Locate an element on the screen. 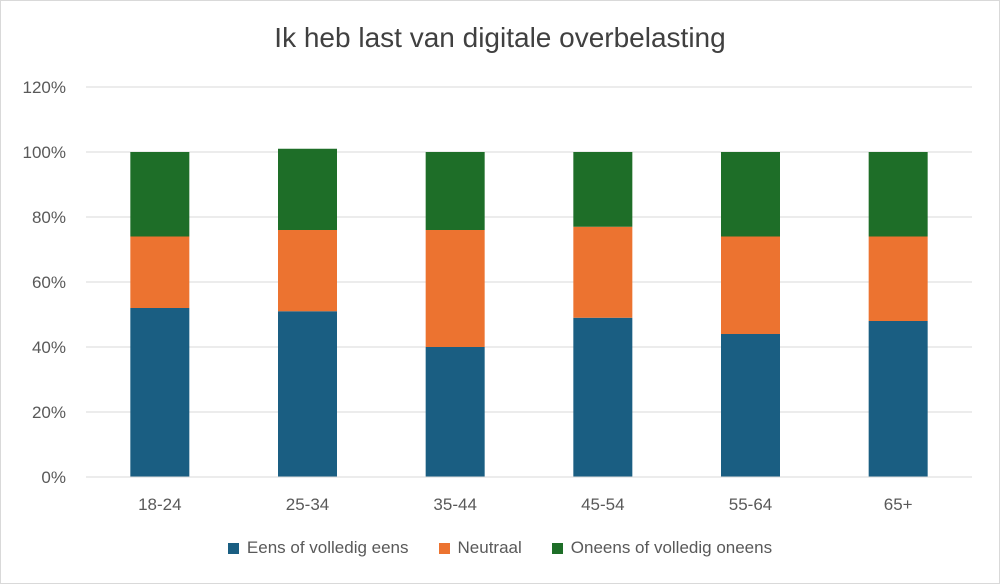  legend-item: Eens of volledig eens is located at coordinates (318, 548).